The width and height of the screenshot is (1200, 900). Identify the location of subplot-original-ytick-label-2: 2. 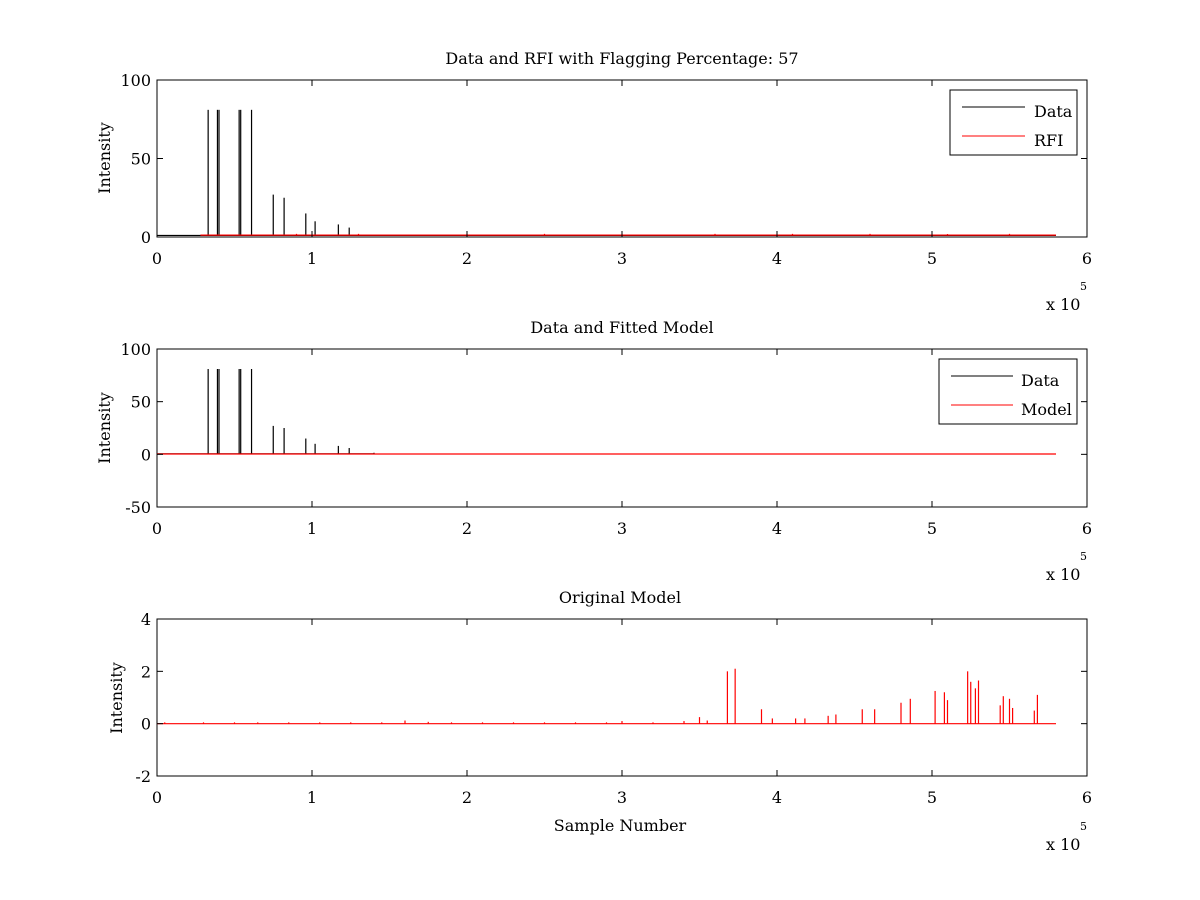
(146, 671).